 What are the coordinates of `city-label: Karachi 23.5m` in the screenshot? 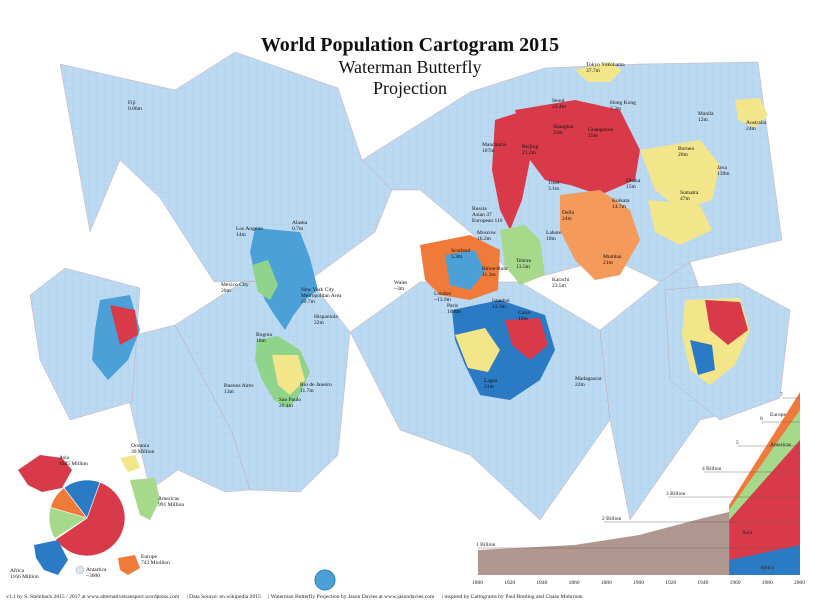 It's located at (561, 283).